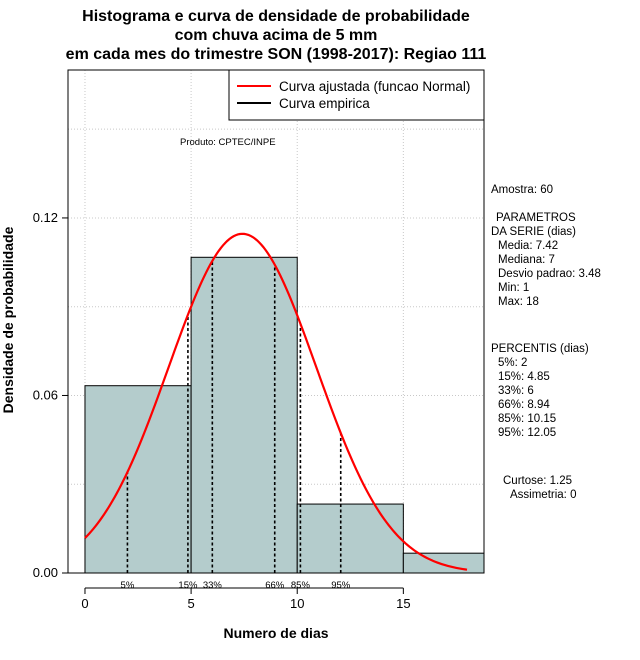 The image size is (640, 660). What do you see at coordinates (537, 481) in the screenshot?
I see `stat-curtose: Curtose: 1.25` at bounding box center [537, 481].